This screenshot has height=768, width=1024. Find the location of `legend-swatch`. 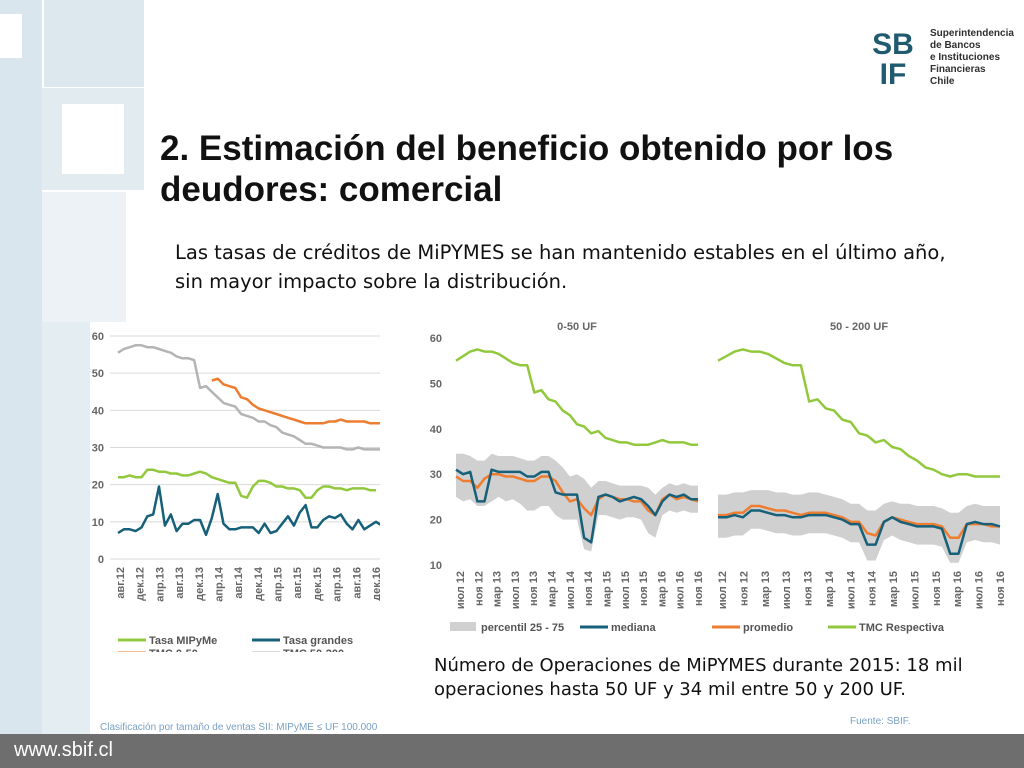

legend-swatch is located at coordinates (463, 626).